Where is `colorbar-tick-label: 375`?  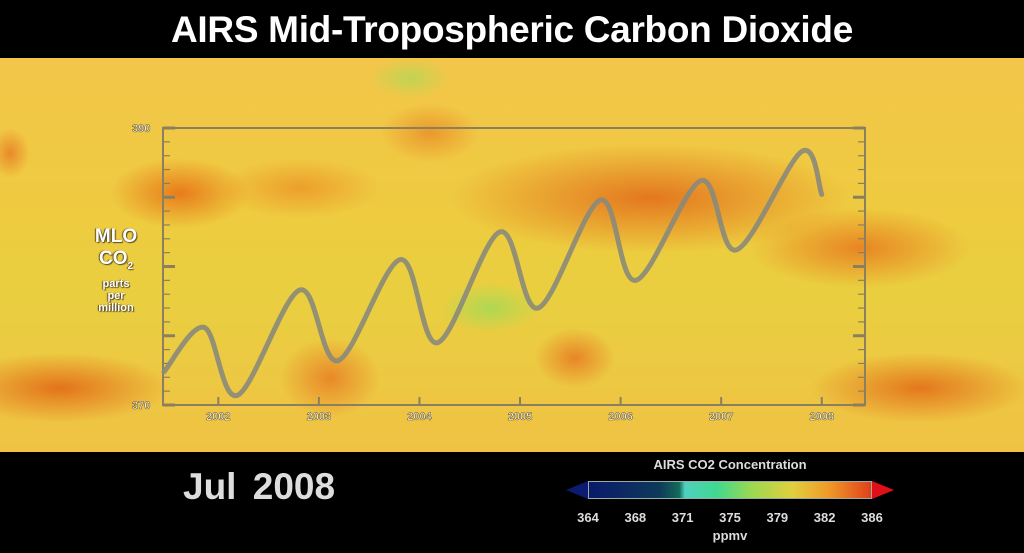 colorbar-tick-label: 375 is located at coordinates (730, 517).